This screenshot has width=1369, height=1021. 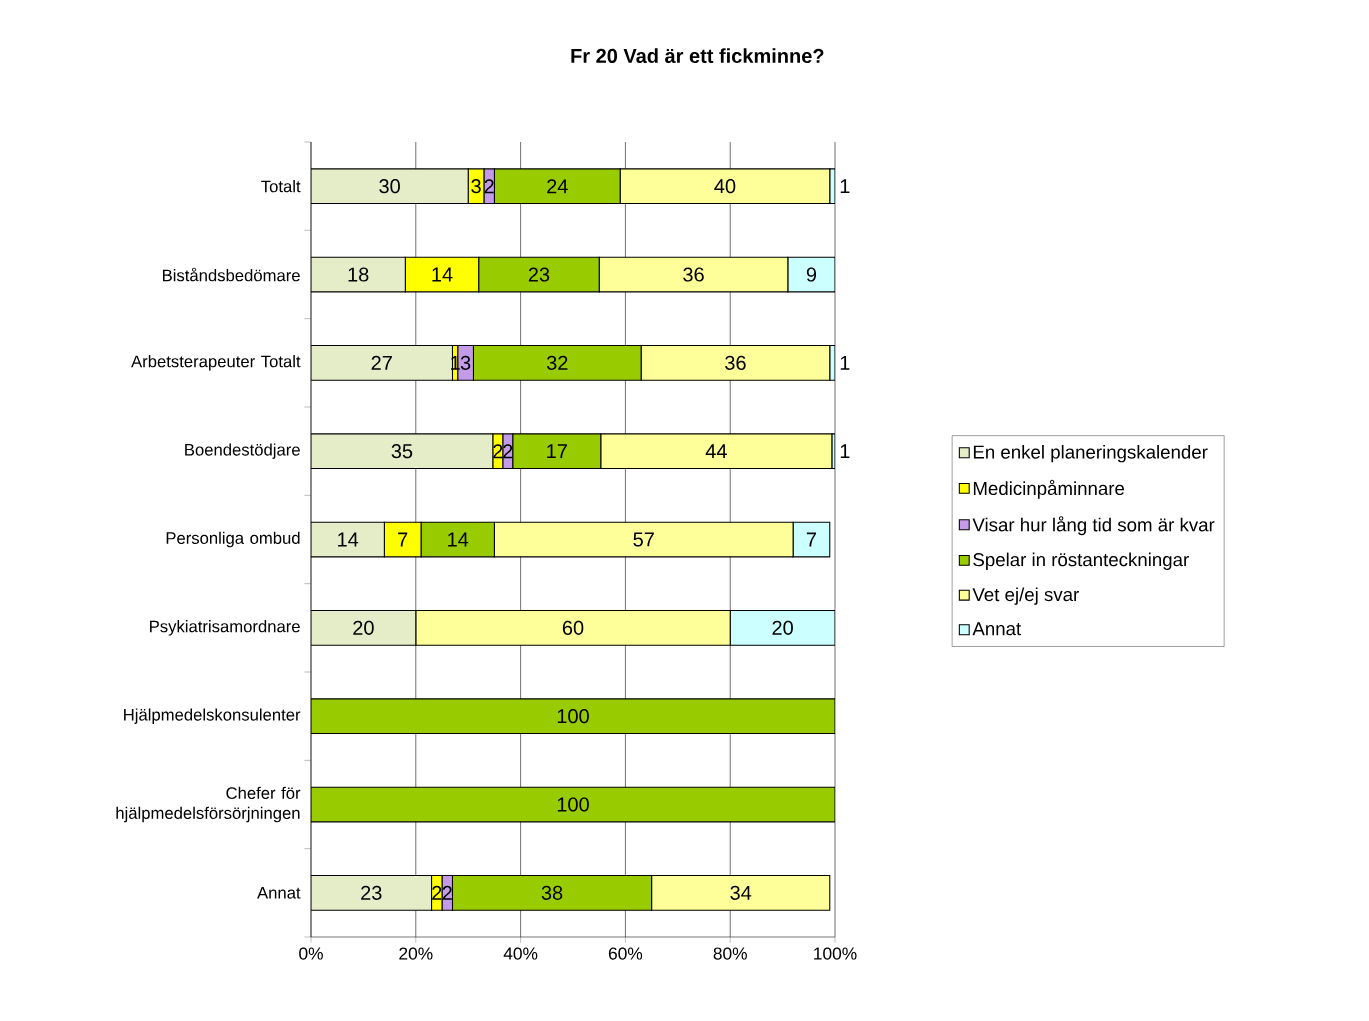 I want to click on y-tick-label: Biståndsbedömare, so click(x=231, y=274).